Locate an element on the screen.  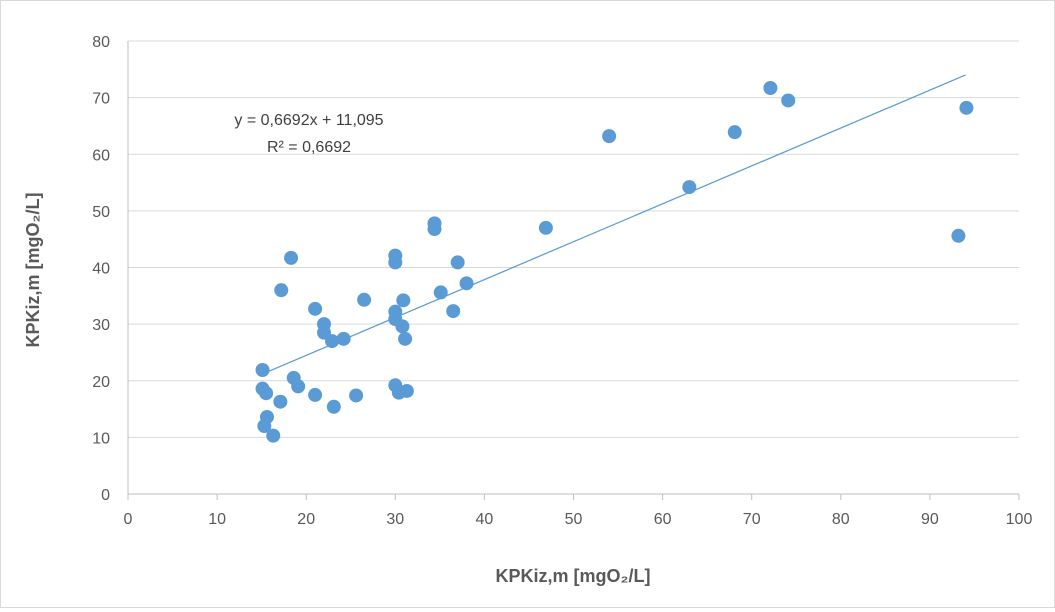
trendline-equation: y = 0,6692x + 11,095 is located at coordinates (308, 120).